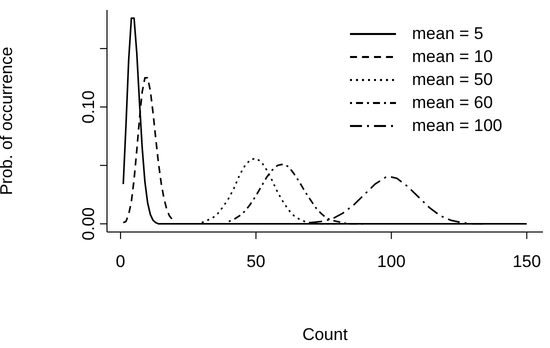 Image resolution: width=550 pixels, height=348 pixels. What do you see at coordinates (391, 261) in the screenshot?
I see `x-tick-label: 100` at bounding box center [391, 261].